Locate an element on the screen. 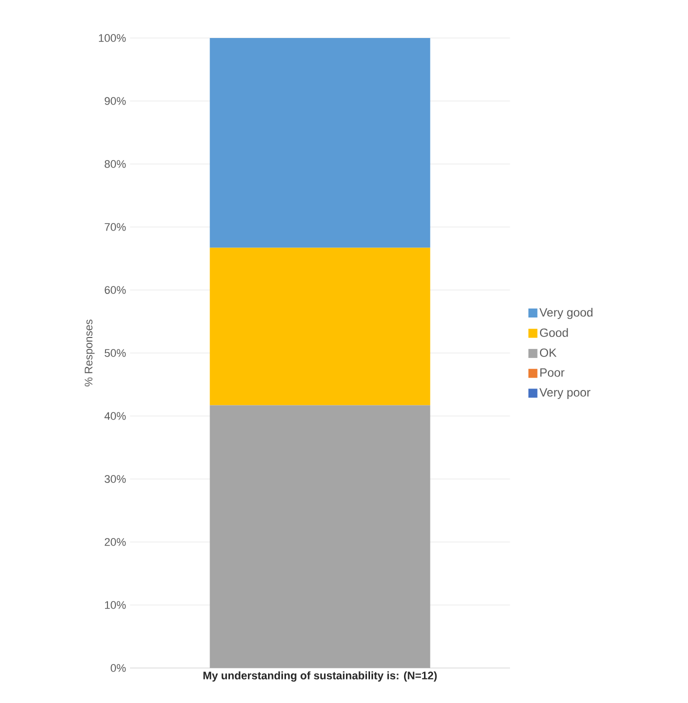 The width and height of the screenshot is (688, 703). y-tick-label: 10% is located at coordinates (115, 605).